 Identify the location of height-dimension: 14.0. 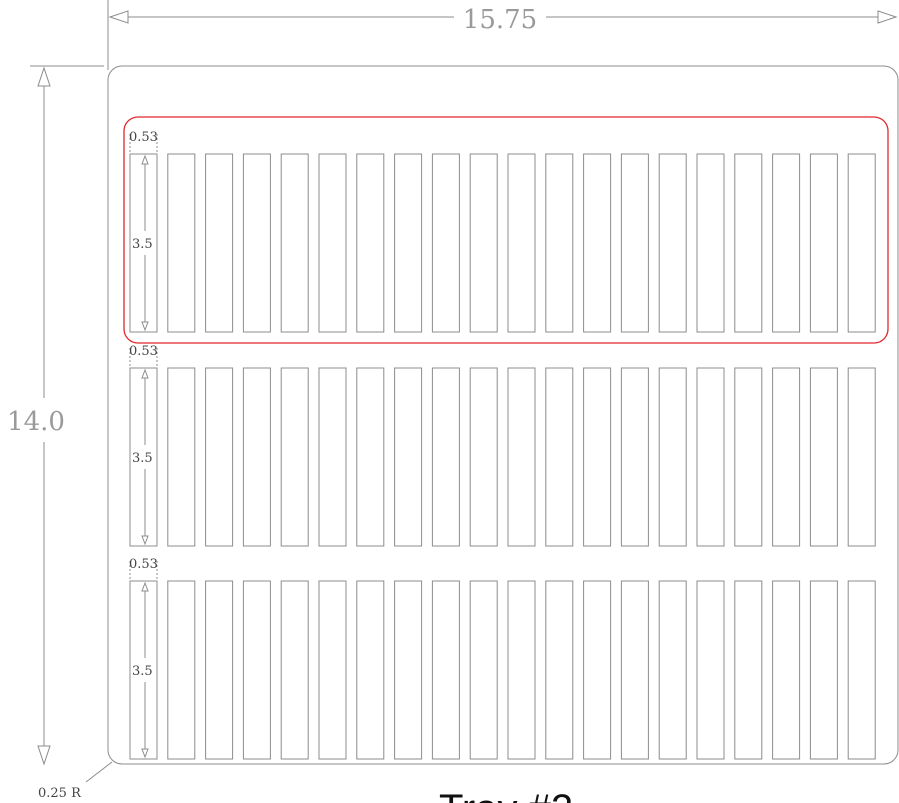
(55, 415).